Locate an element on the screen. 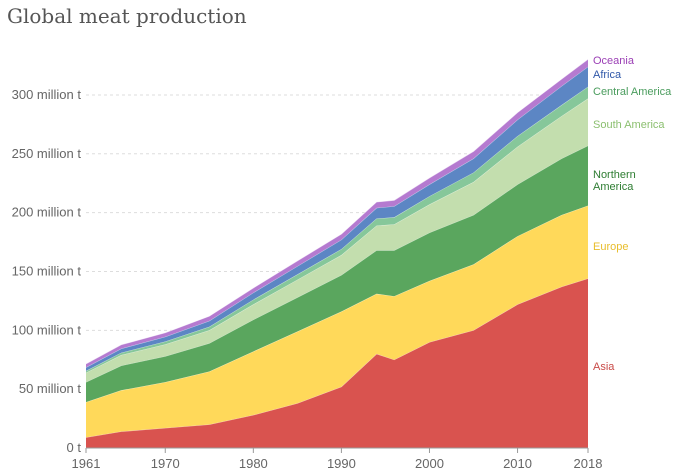 The width and height of the screenshot is (689, 473). y-tick-label: 0 t is located at coordinates (74, 447).